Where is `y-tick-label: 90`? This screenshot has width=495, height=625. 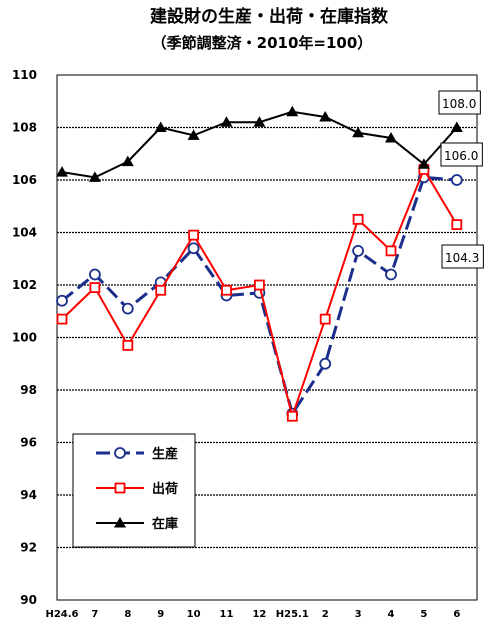 y-tick-label: 90 is located at coordinates (28, 600).